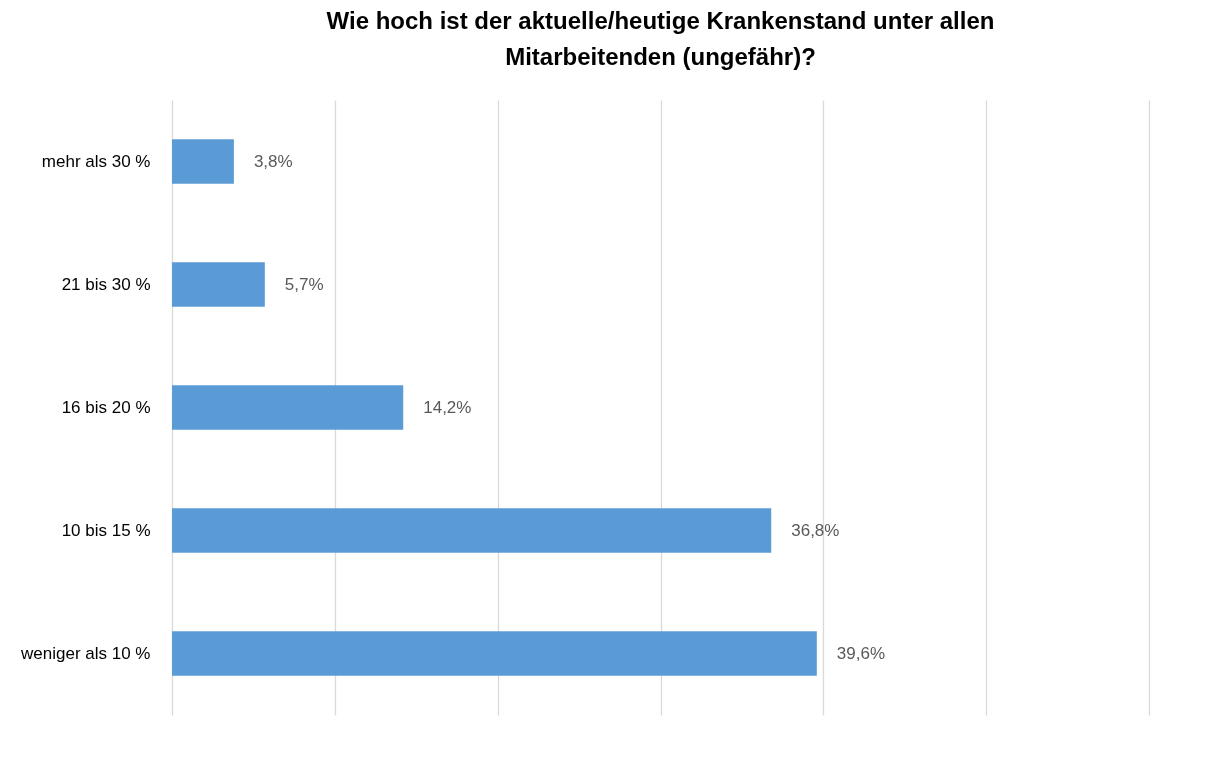  Describe the element at coordinates (106, 407) in the screenshot. I see `y-tick-label: 16 bis 20 %` at that location.